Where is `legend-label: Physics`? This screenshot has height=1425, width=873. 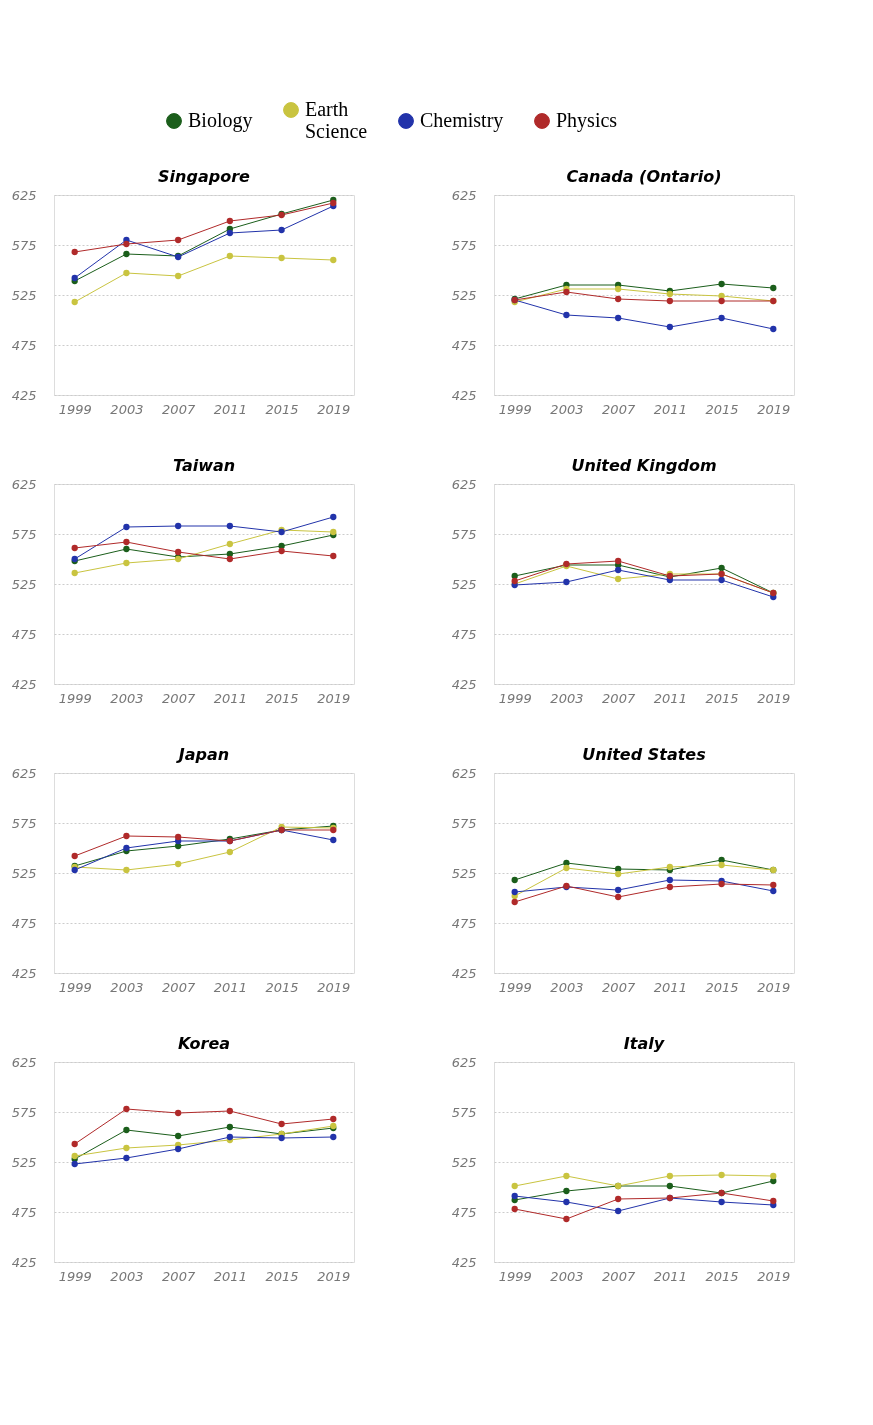
legend-label: Physics is located at coordinates (587, 120).